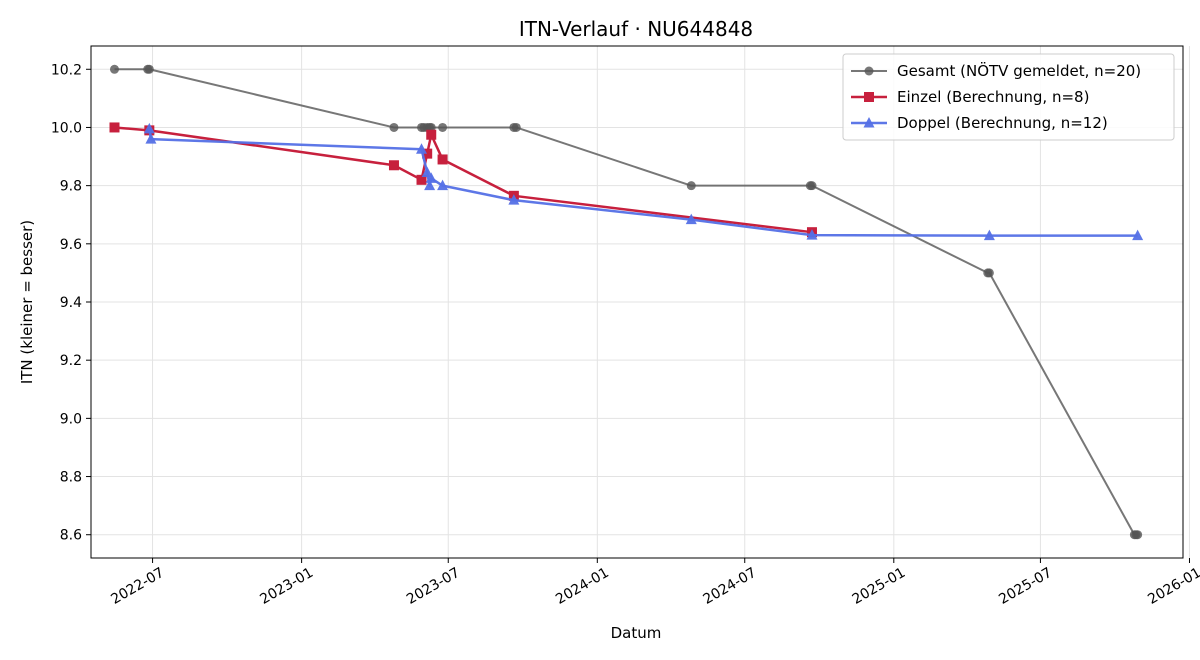 This screenshot has width=1200, height=660. I want to click on y-axis: 8.6 8.8 9.0 9.2 9.4 9.6 9.8 10.0 10.2, so click(71, 303).